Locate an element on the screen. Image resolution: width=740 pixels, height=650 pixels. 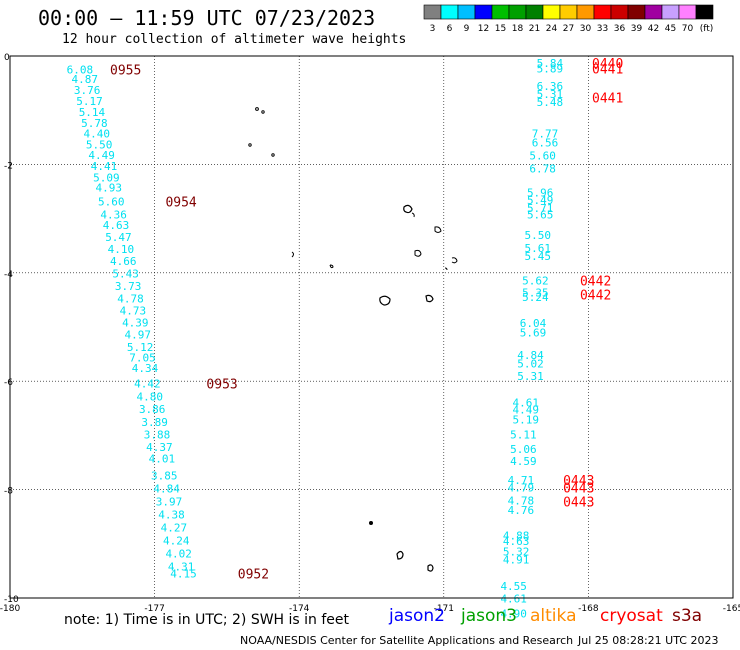
colorbar-label: (ft) is located at coordinates (707, 29).